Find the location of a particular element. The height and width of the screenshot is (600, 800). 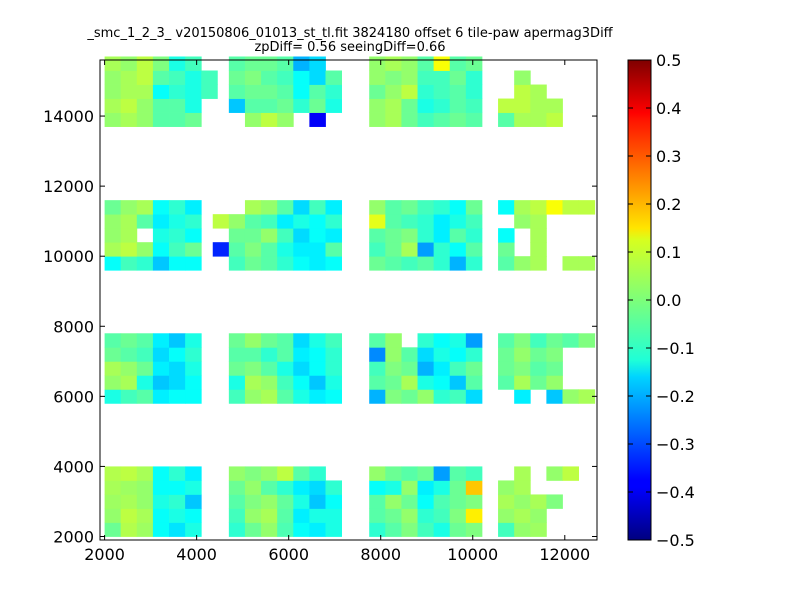

colorbar-tick-label: −0.5 is located at coordinates (675, 540).